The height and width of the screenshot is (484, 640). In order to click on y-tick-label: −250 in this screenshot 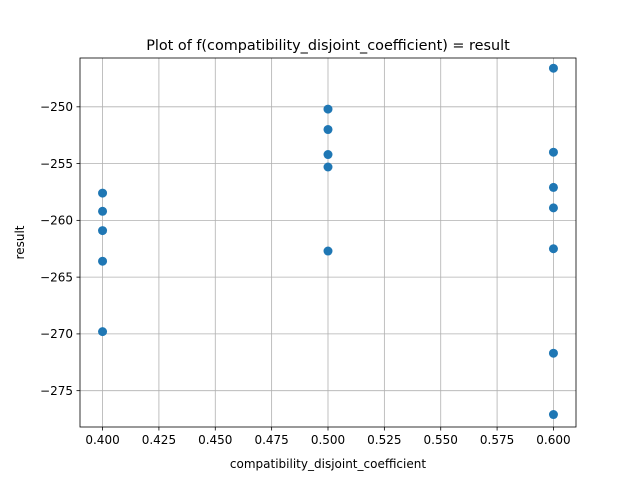, I will do `click(56, 107)`.